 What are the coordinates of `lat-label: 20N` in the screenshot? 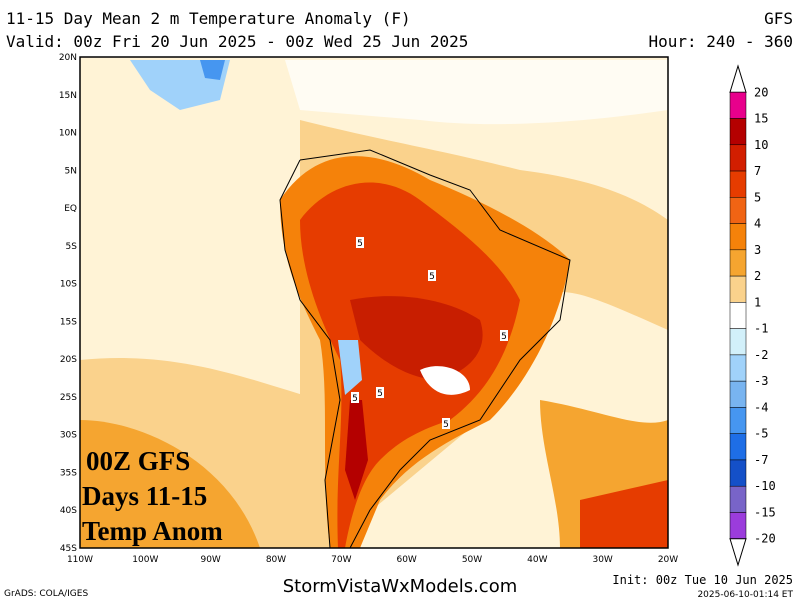 It's located at (68, 58).